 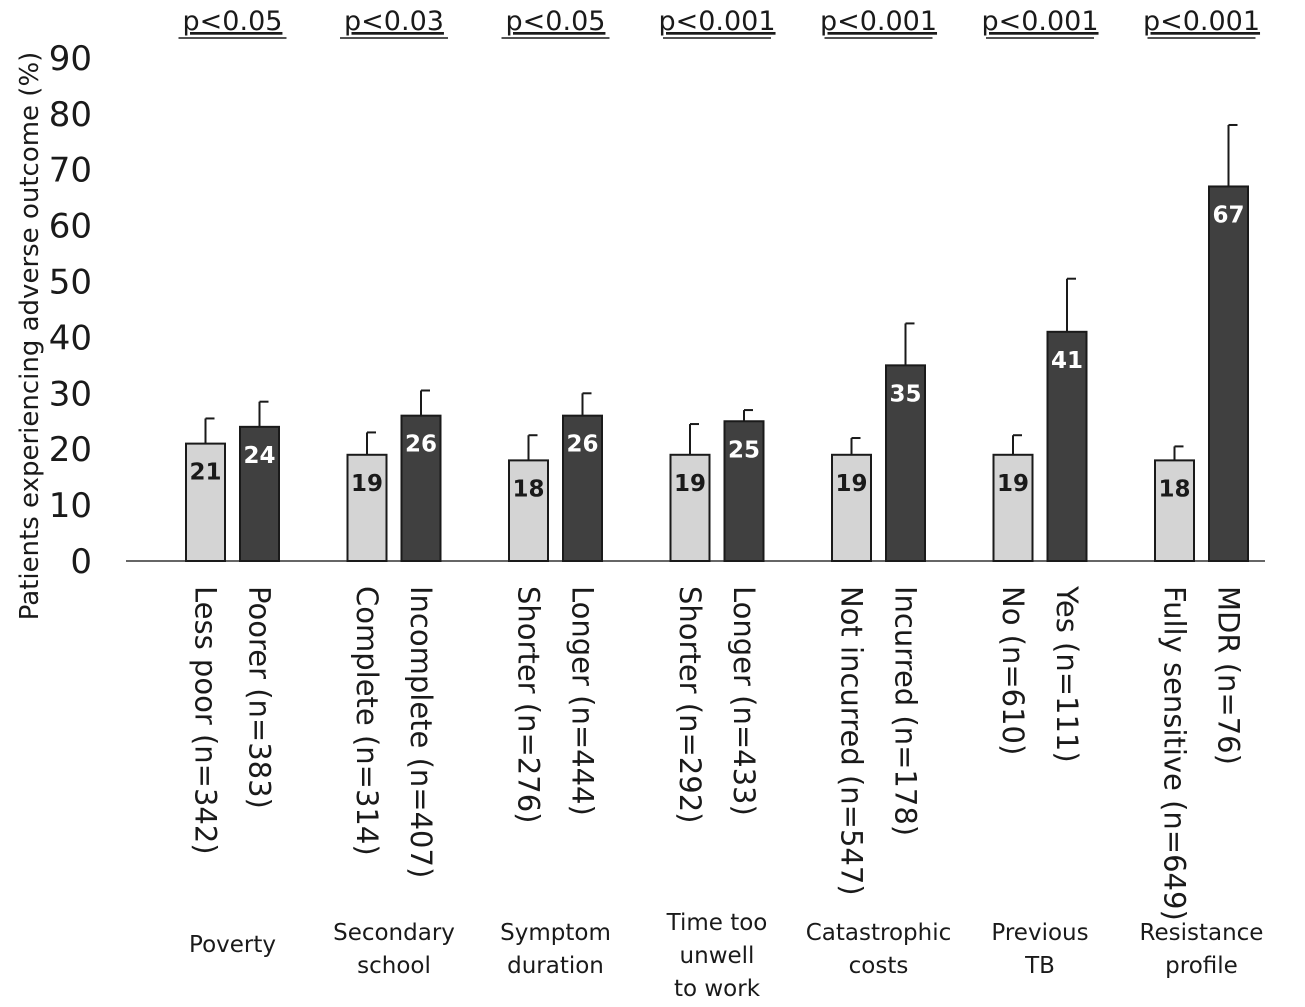 What do you see at coordinates (1067, 361) in the screenshot?
I see `bar-value-label: 41` at bounding box center [1067, 361].